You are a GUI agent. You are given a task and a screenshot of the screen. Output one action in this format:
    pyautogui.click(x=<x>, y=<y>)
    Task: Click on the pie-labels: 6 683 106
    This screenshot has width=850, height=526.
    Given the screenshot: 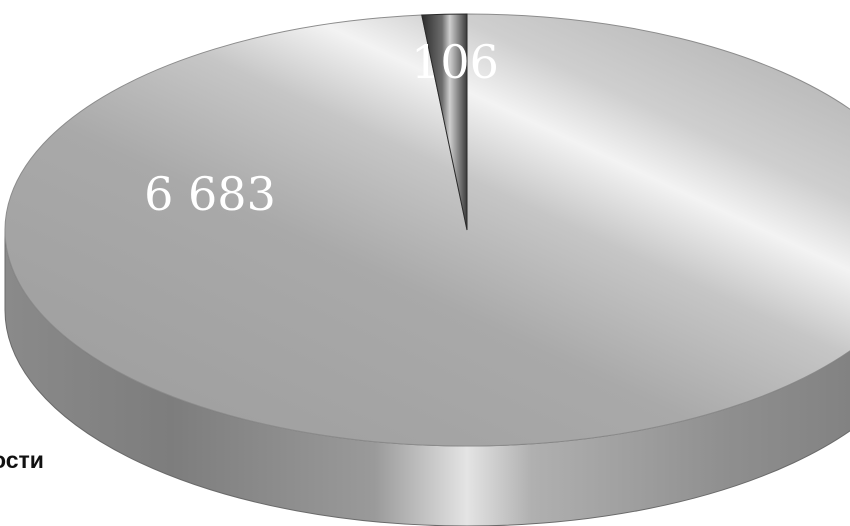 What is the action you would take?
    pyautogui.click(x=321, y=128)
    